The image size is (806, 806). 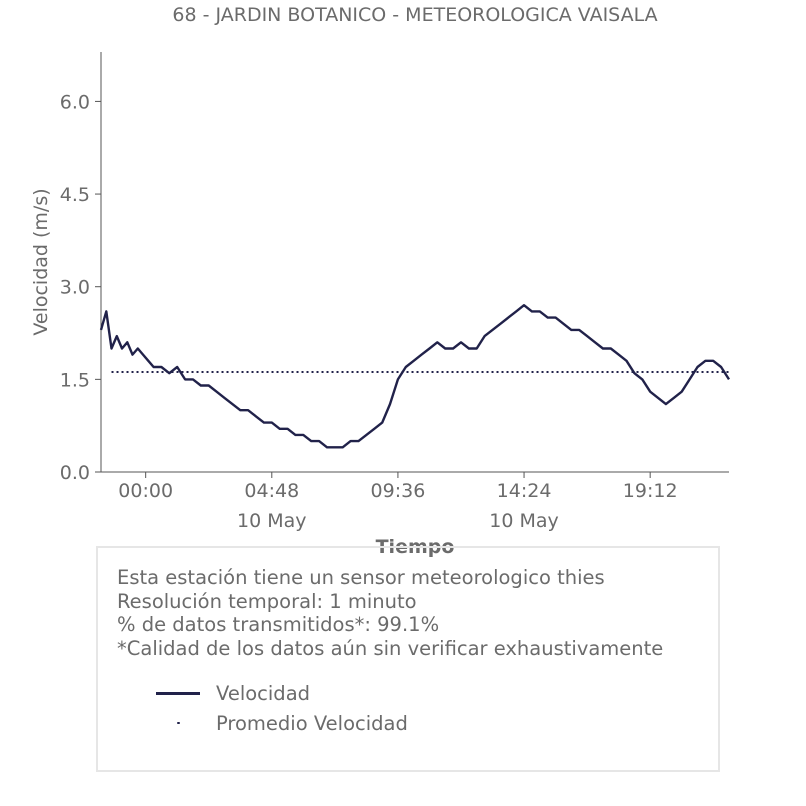 I want to click on legend-label-velocidad: Velocidad, so click(x=263, y=693).